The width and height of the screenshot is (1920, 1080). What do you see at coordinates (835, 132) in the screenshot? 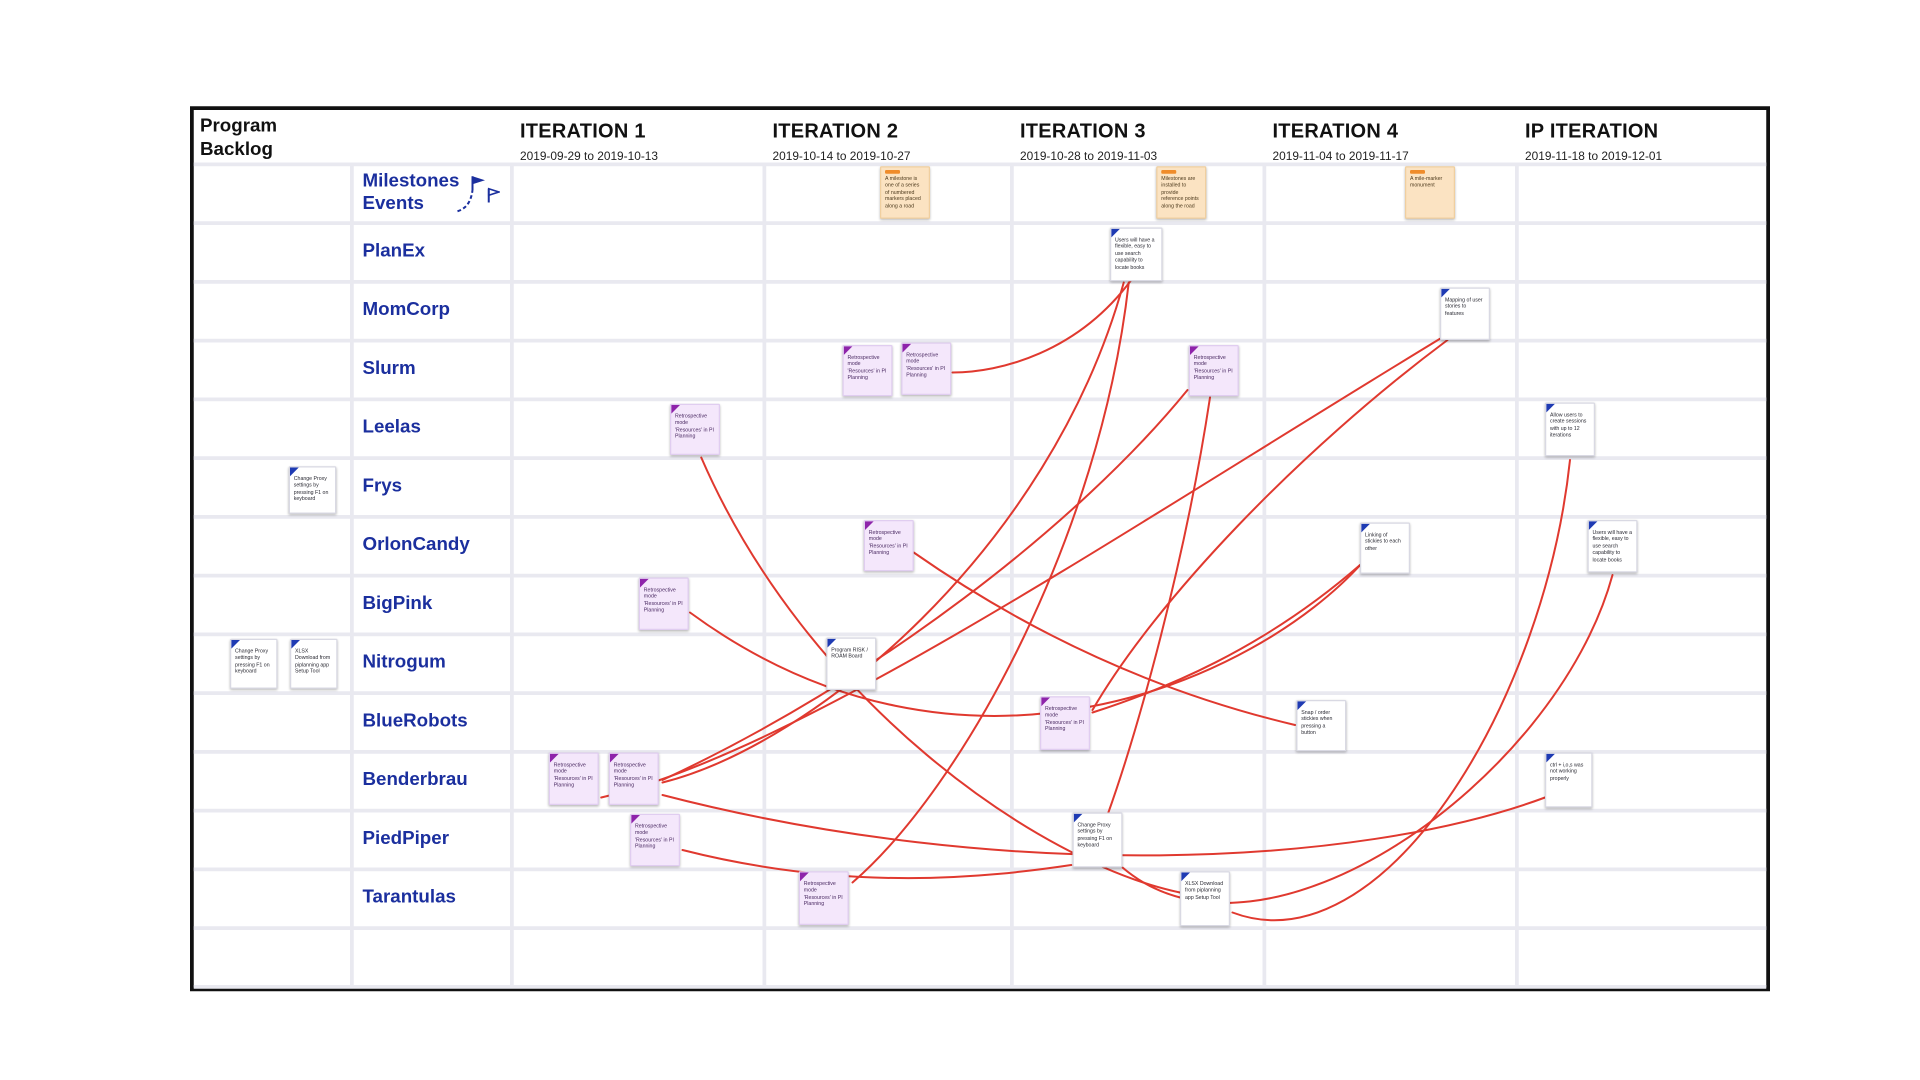
I see `iteration-title: ITERATION 2` at bounding box center [835, 132].